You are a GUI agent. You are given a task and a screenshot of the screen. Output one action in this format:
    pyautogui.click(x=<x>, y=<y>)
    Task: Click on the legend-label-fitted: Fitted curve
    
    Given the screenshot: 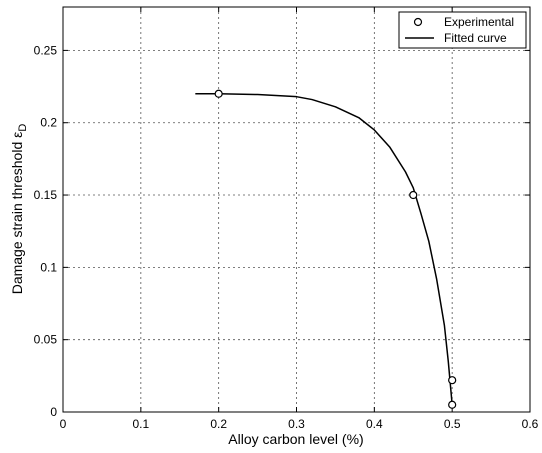 What is the action you would take?
    pyautogui.click(x=475, y=38)
    